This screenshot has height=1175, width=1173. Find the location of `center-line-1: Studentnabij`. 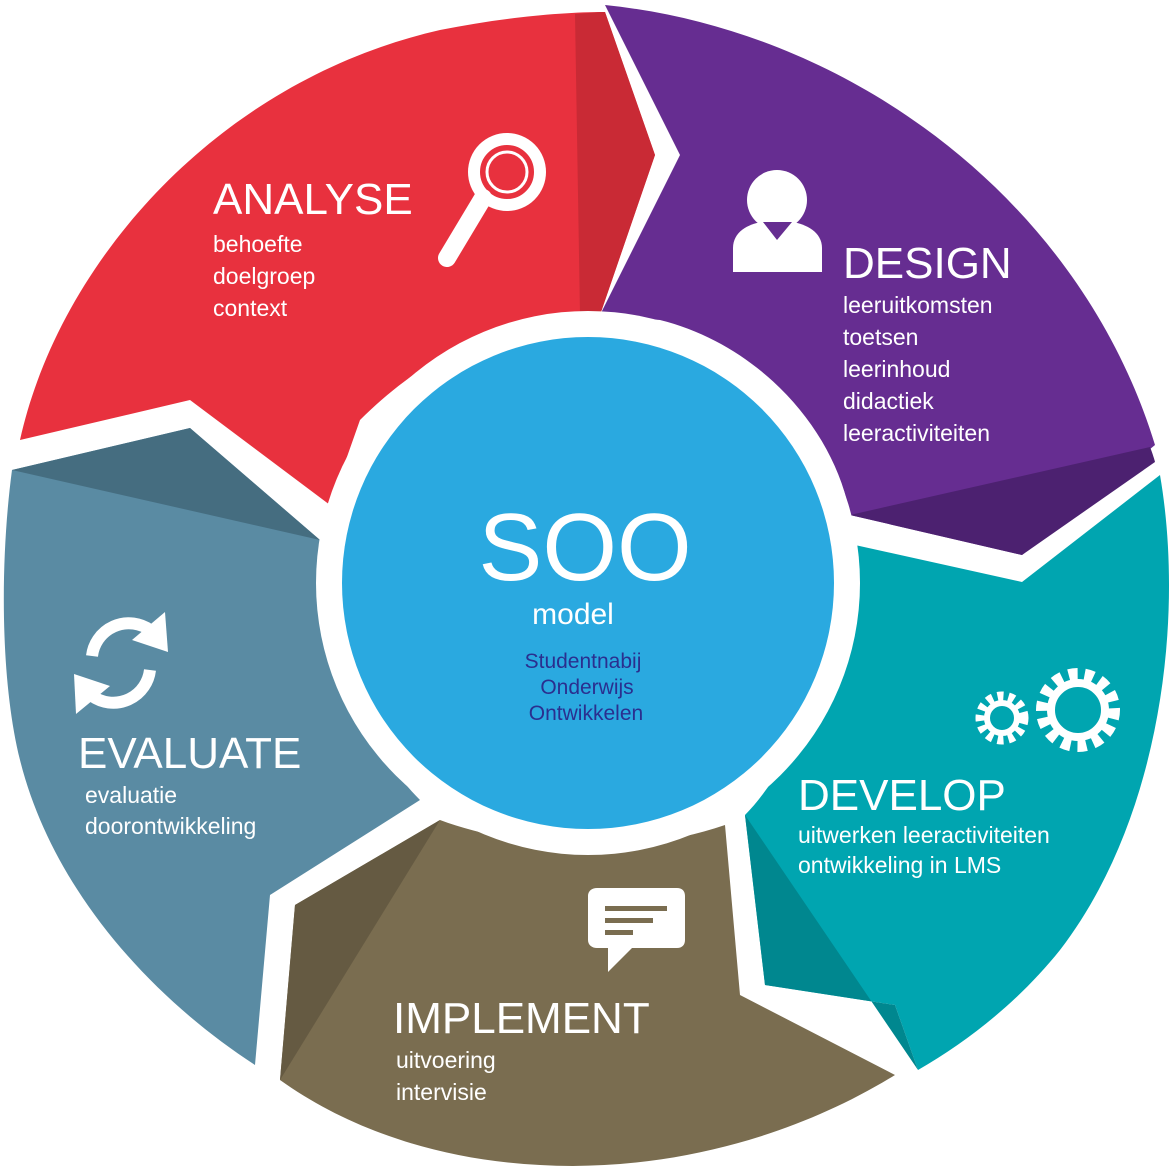

center-line-1: Studentnabij is located at coordinates (583, 661).